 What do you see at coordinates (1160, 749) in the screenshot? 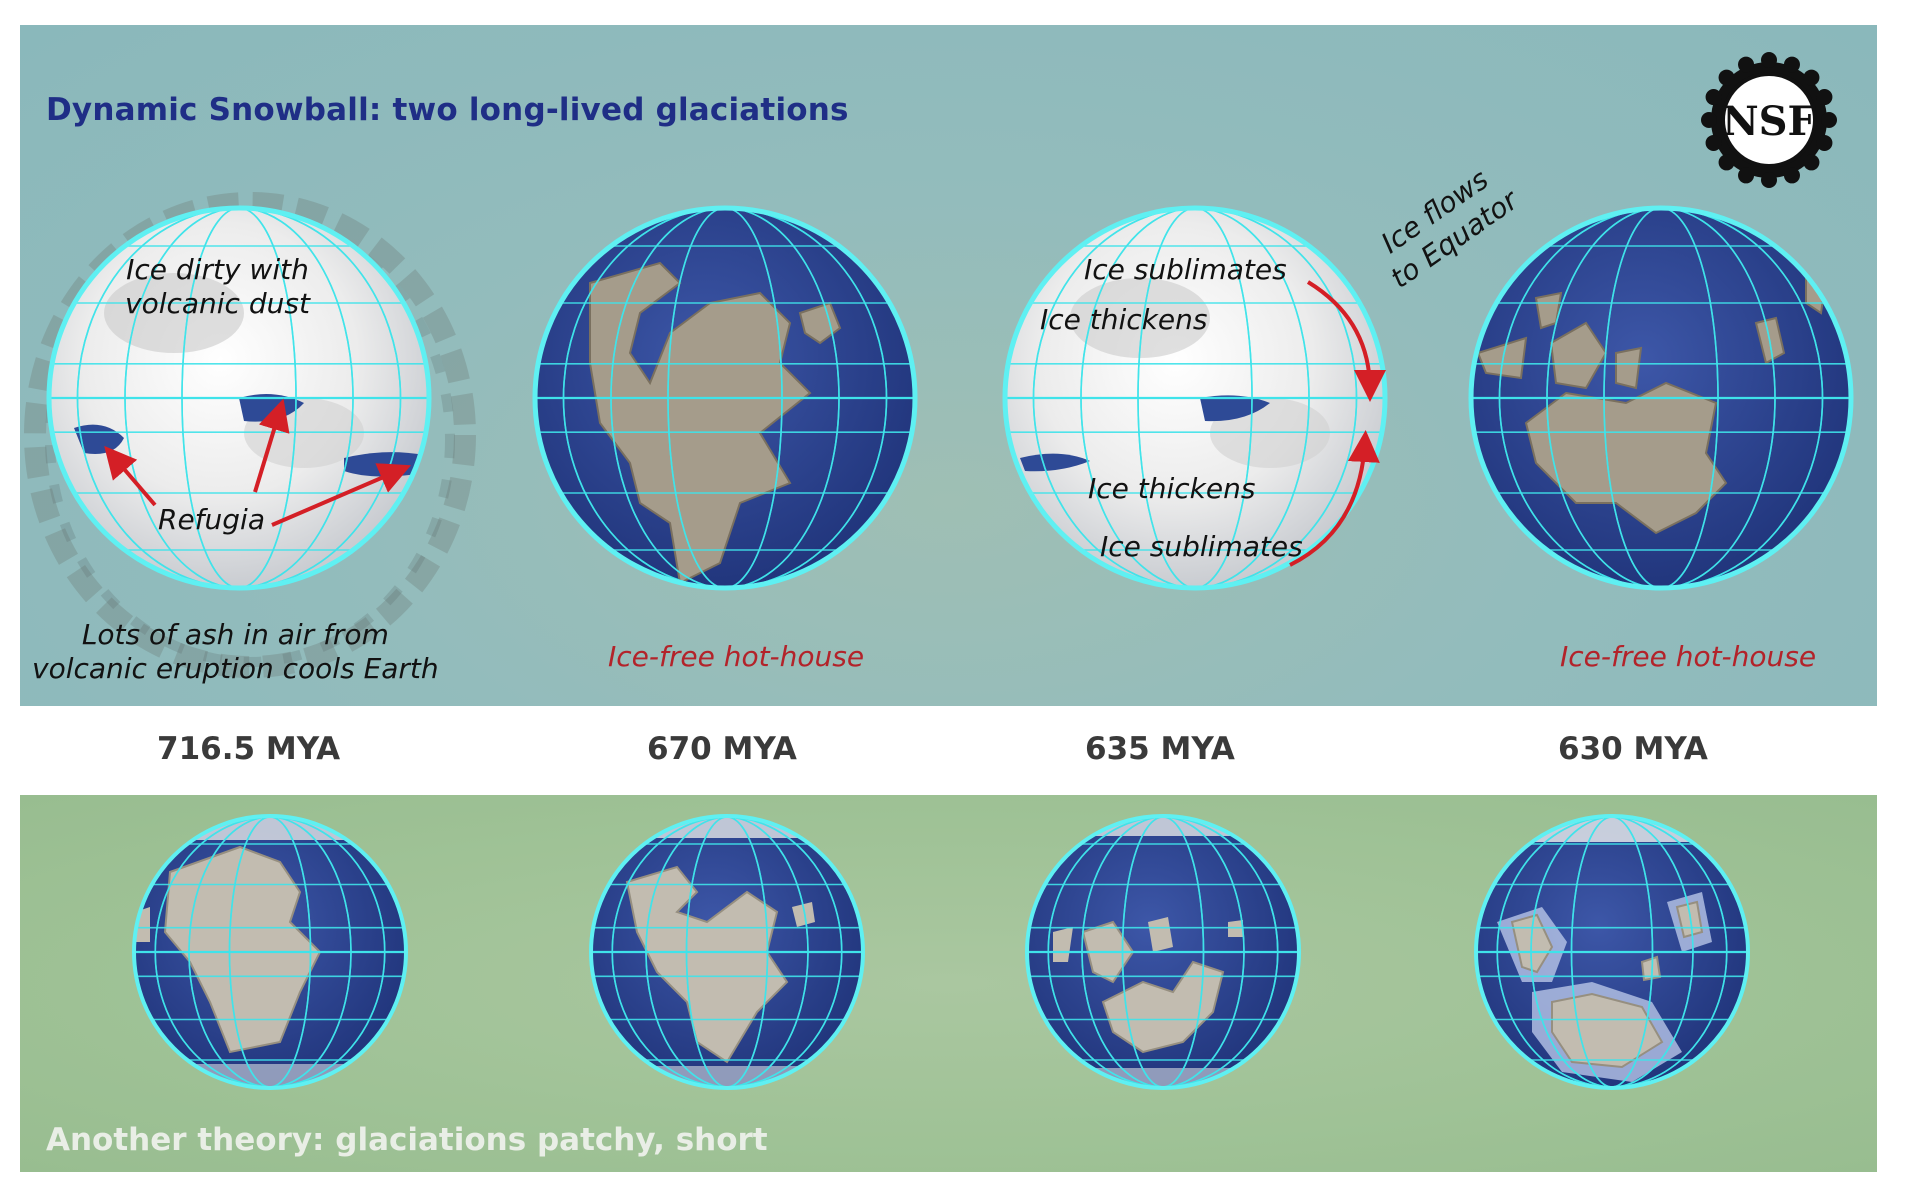
I see `timeline-label-3: 635 MYA` at bounding box center [1160, 749].